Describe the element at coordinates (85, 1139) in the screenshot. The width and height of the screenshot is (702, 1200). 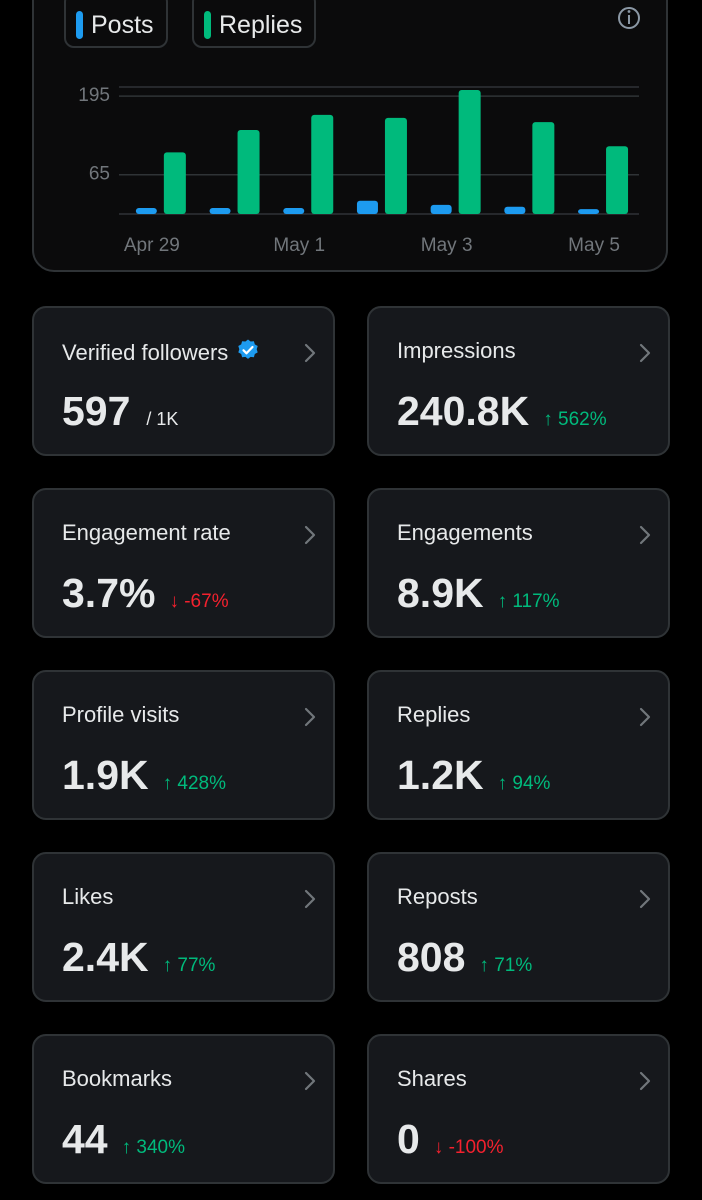
I see `metric-value: 44` at that location.